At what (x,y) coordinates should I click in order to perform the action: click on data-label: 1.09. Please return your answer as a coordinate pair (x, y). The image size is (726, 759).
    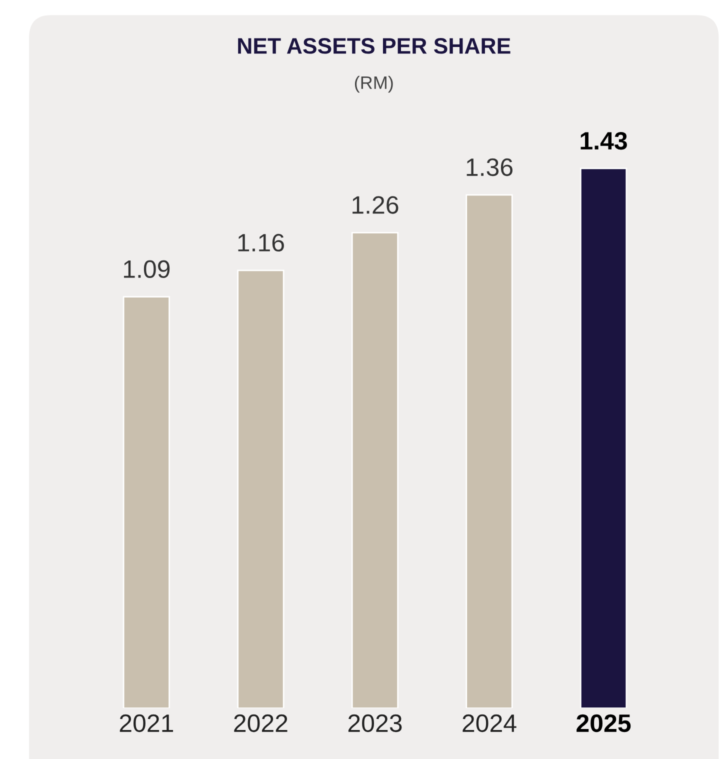
    Looking at the image, I should click on (147, 269).